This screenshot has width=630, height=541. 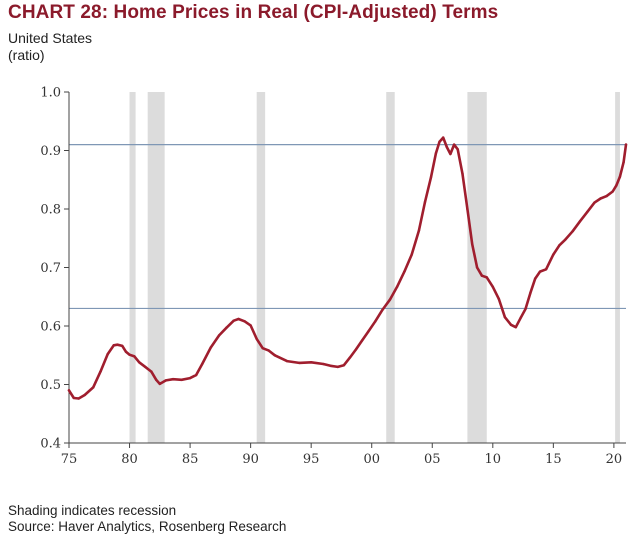 I want to click on x-tick-label: 75, so click(x=69, y=459).